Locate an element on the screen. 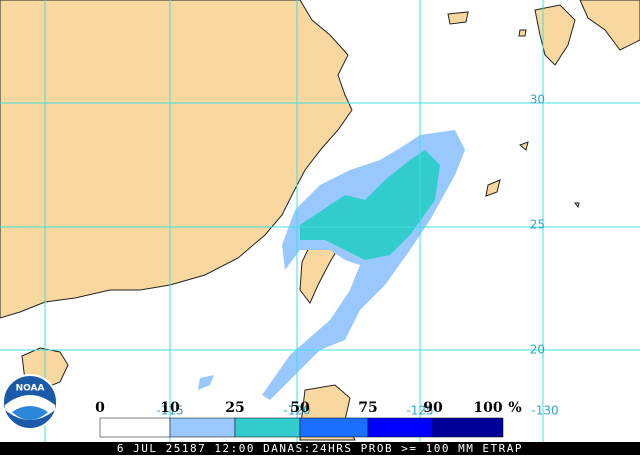 The width and height of the screenshot is (640, 459). lon-label: -120 is located at coordinates (296, 411).